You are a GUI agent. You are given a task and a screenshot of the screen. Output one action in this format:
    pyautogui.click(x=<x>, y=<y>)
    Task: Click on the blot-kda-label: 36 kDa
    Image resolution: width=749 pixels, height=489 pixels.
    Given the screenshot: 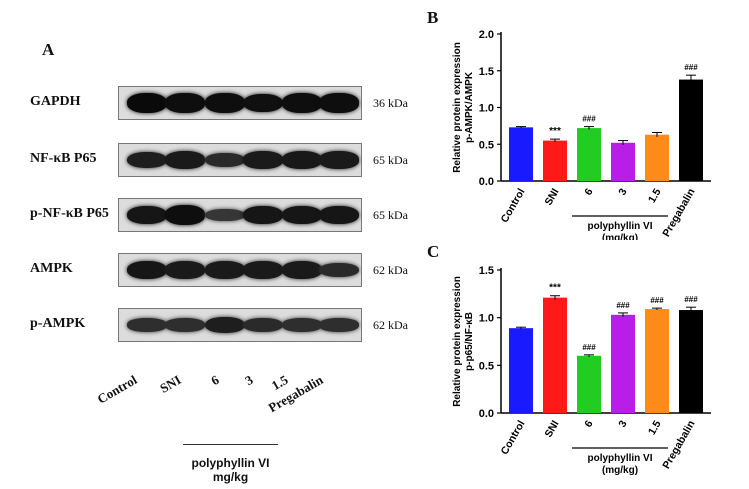 What is the action you would take?
    pyautogui.click(x=390, y=103)
    